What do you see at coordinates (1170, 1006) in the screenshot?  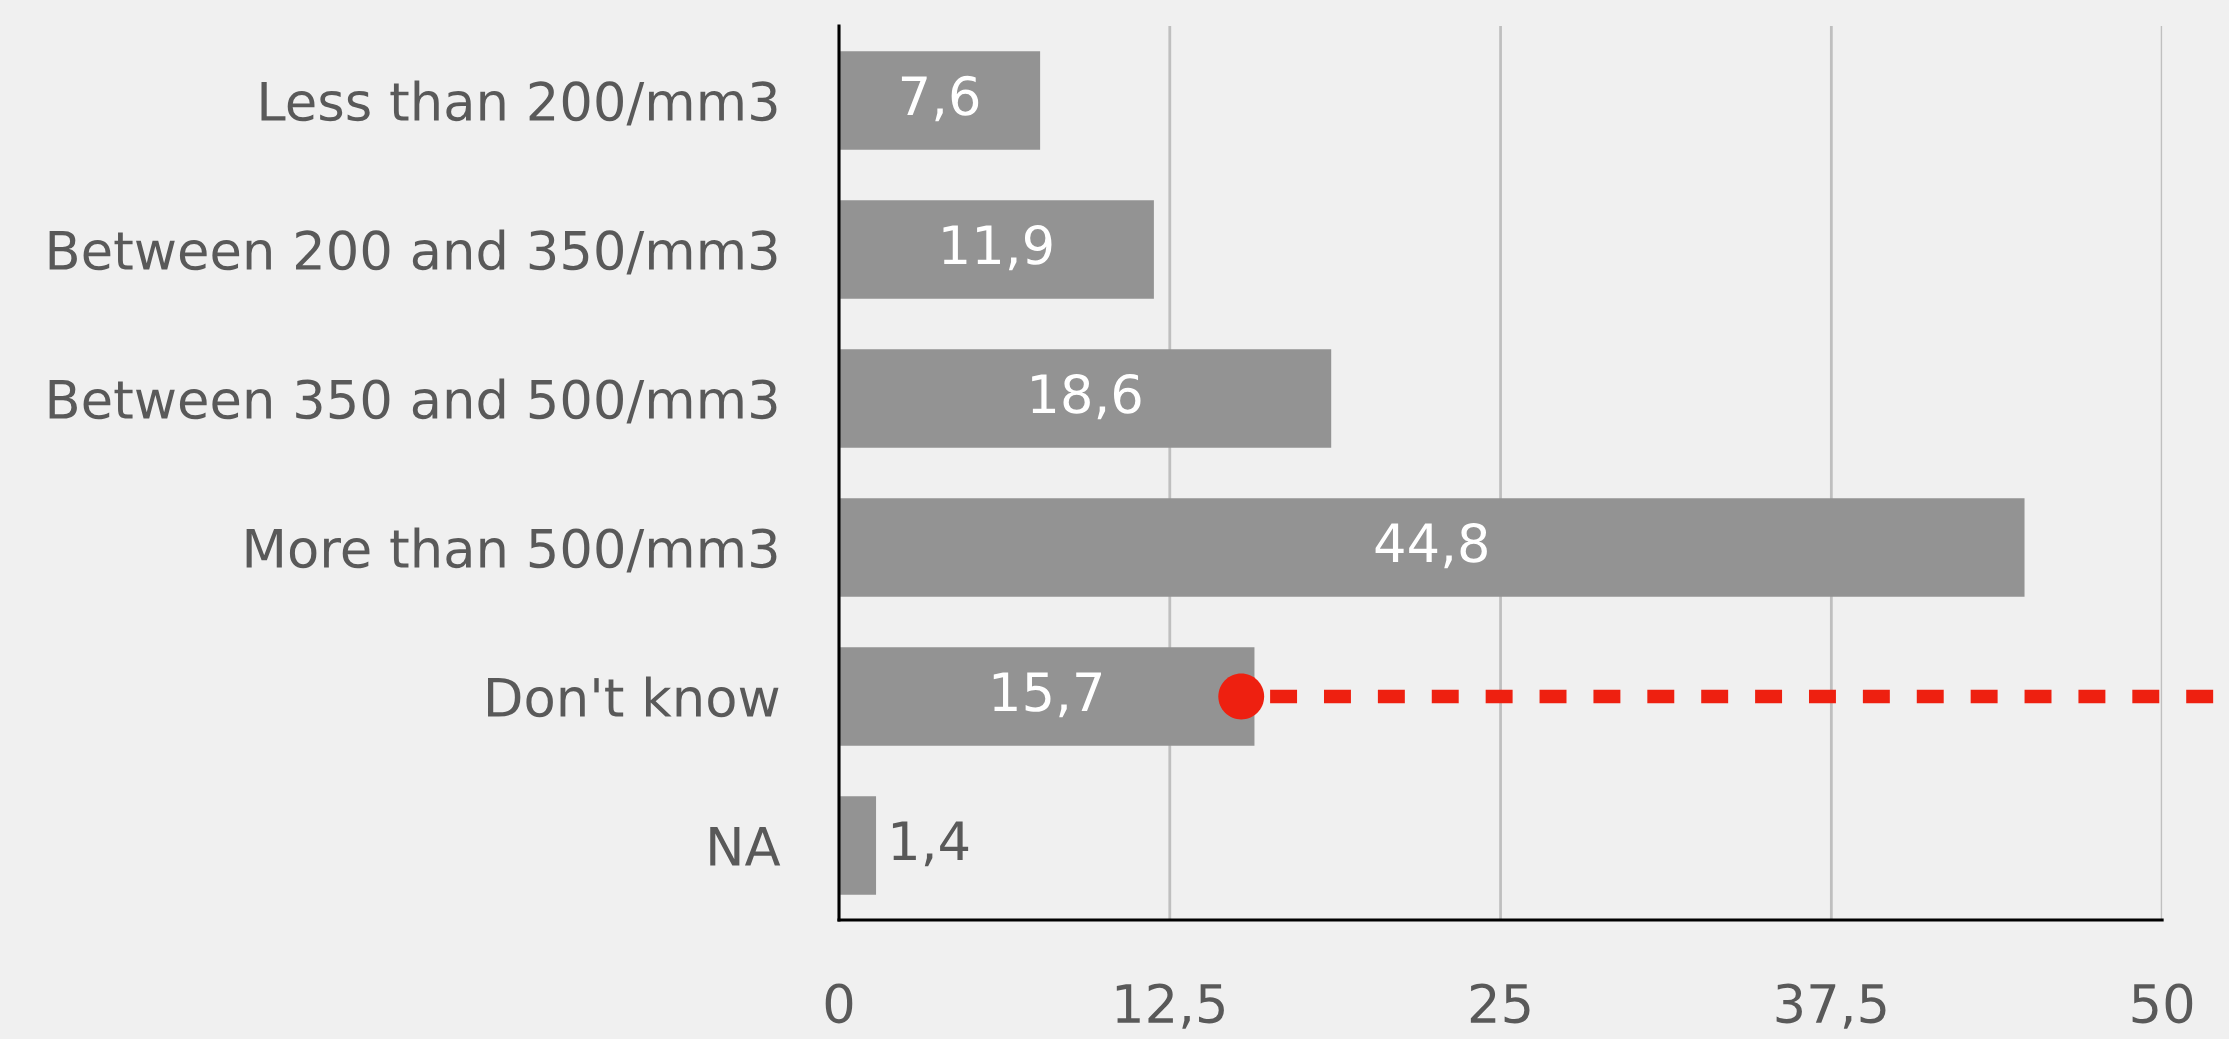 I see `x-tick-label: 12,5` at bounding box center [1170, 1006].